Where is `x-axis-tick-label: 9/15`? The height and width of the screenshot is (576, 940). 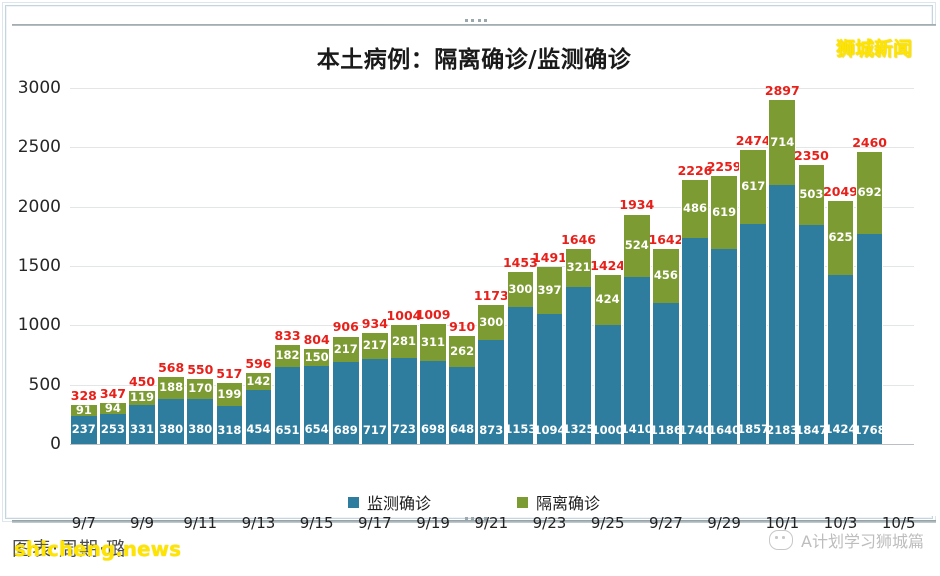 x-axis-tick-label: 9/15 is located at coordinates (316, 523).